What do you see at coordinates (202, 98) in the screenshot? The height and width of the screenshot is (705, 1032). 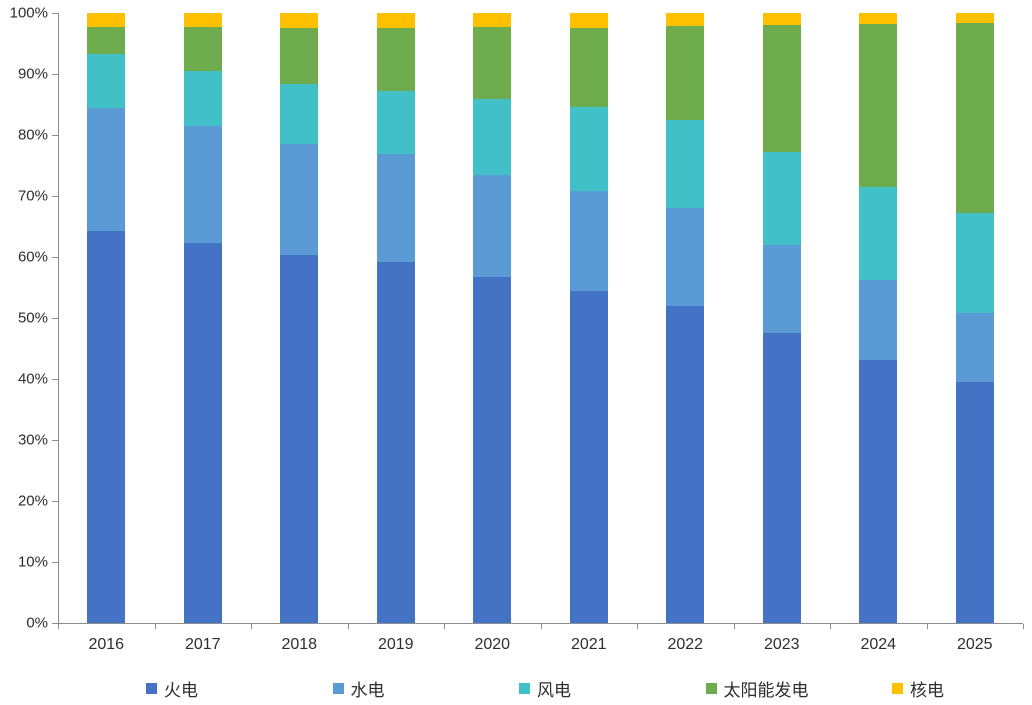 I see `bar-segment-wind-2017` at bounding box center [202, 98].